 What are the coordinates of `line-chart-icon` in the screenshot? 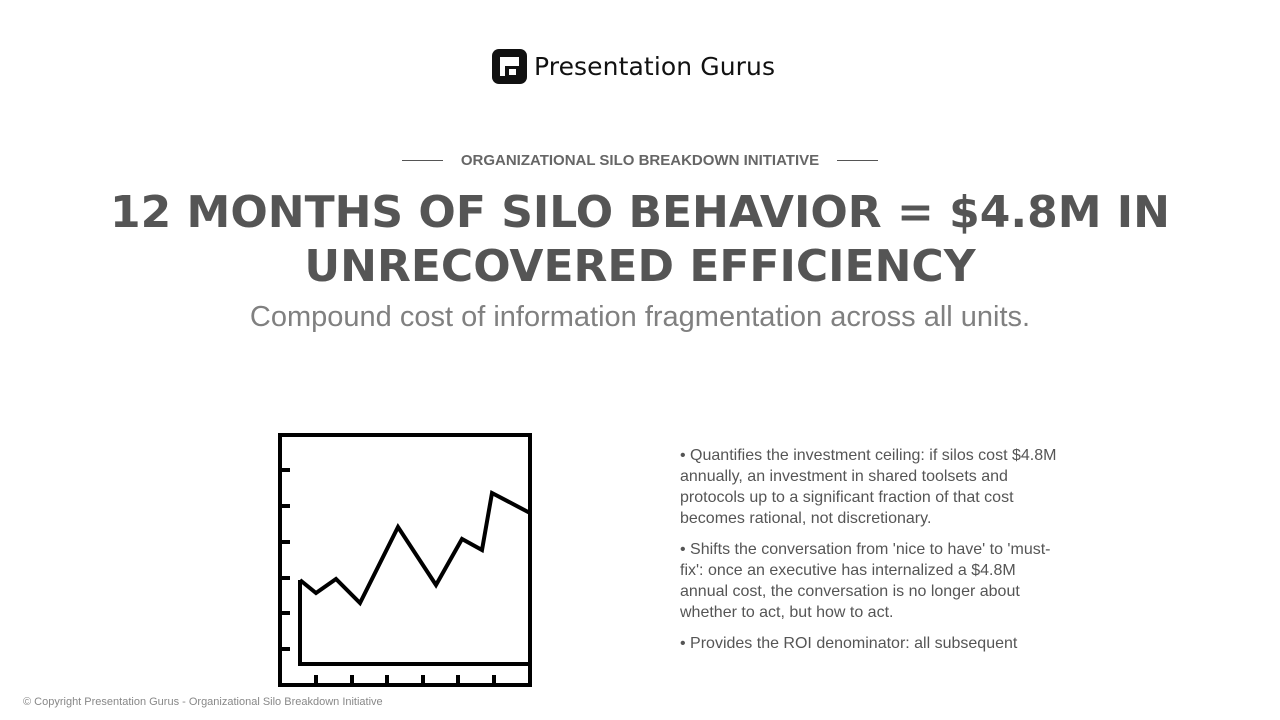 It's located at (405, 560).